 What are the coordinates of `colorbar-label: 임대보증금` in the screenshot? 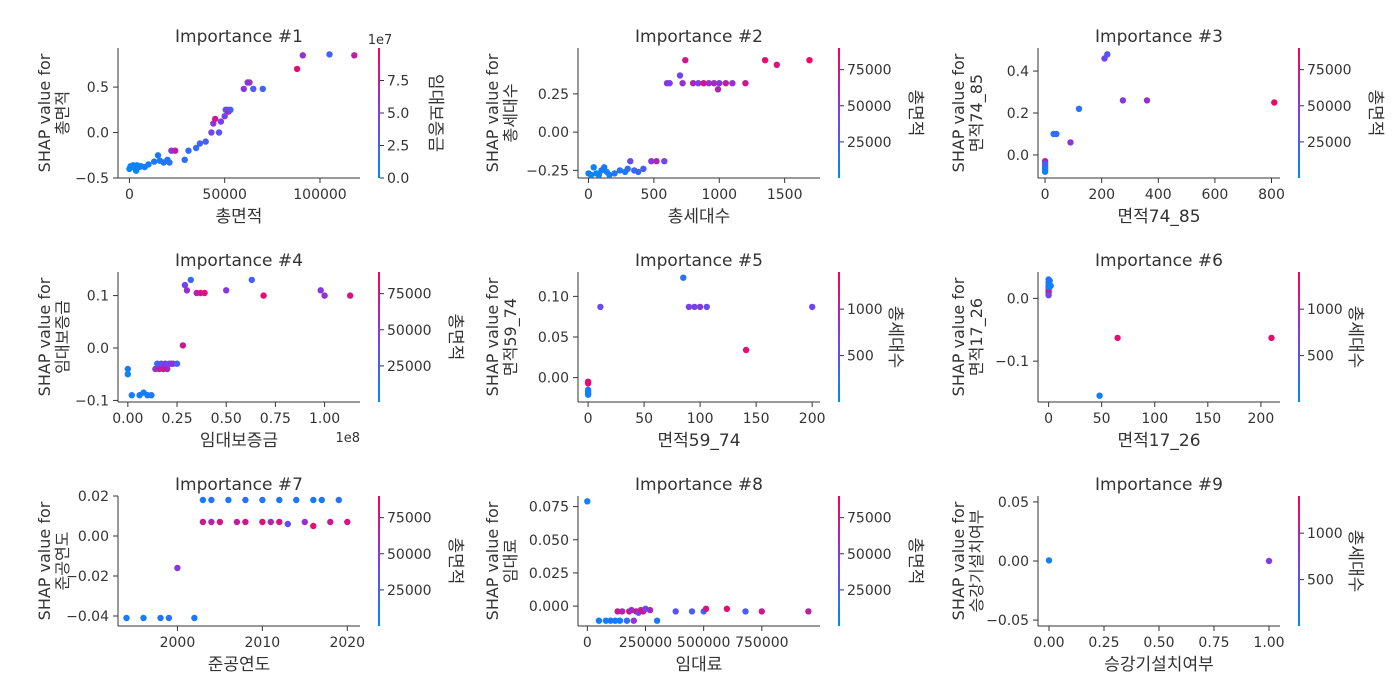 It's located at (435, 113).